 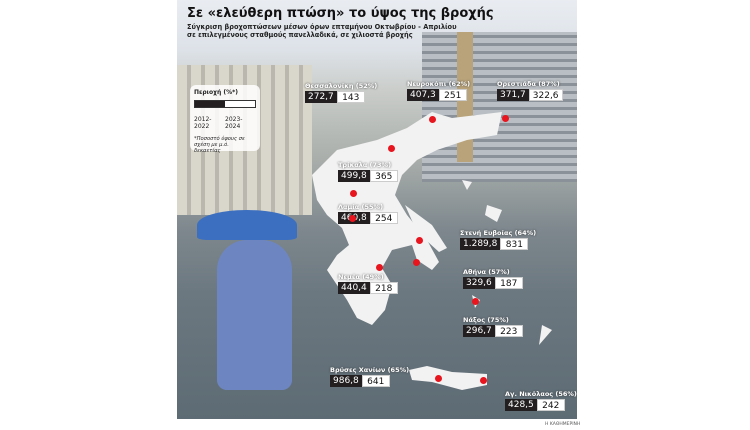 I want to click on value-2023-2024: 242, so click(x=550, y=405).